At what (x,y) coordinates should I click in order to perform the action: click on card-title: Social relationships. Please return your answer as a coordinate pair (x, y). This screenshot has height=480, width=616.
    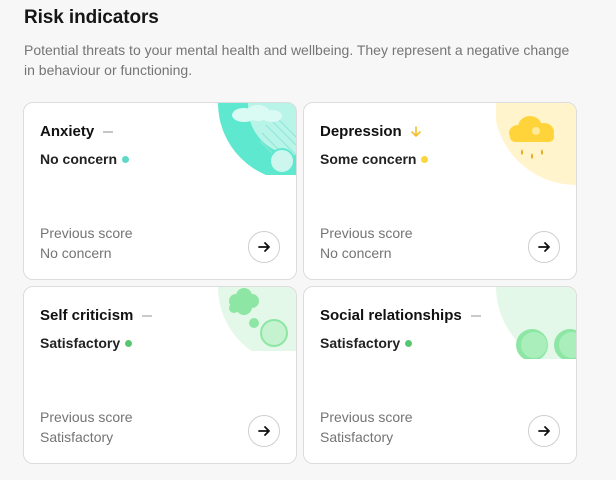
    Looking at the image, I should click on (391, 315).